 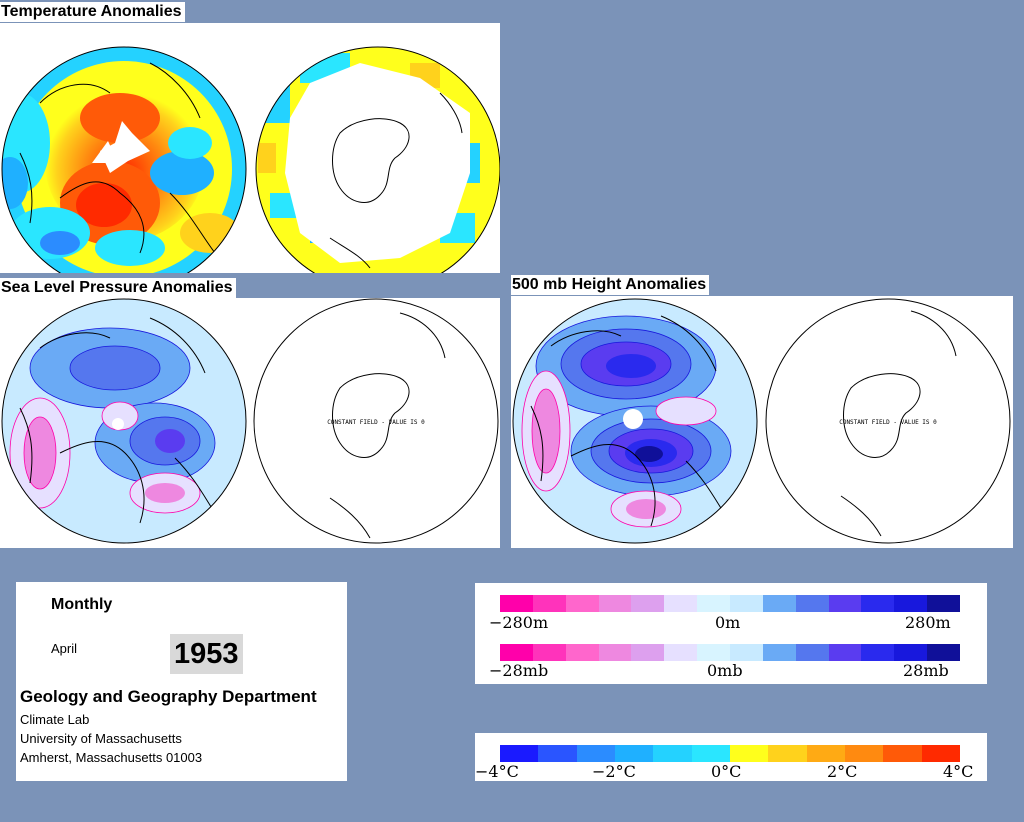 I want to click on height-anomalies-title: 500 mb Height Anomalies, so click(x=610, y=285).